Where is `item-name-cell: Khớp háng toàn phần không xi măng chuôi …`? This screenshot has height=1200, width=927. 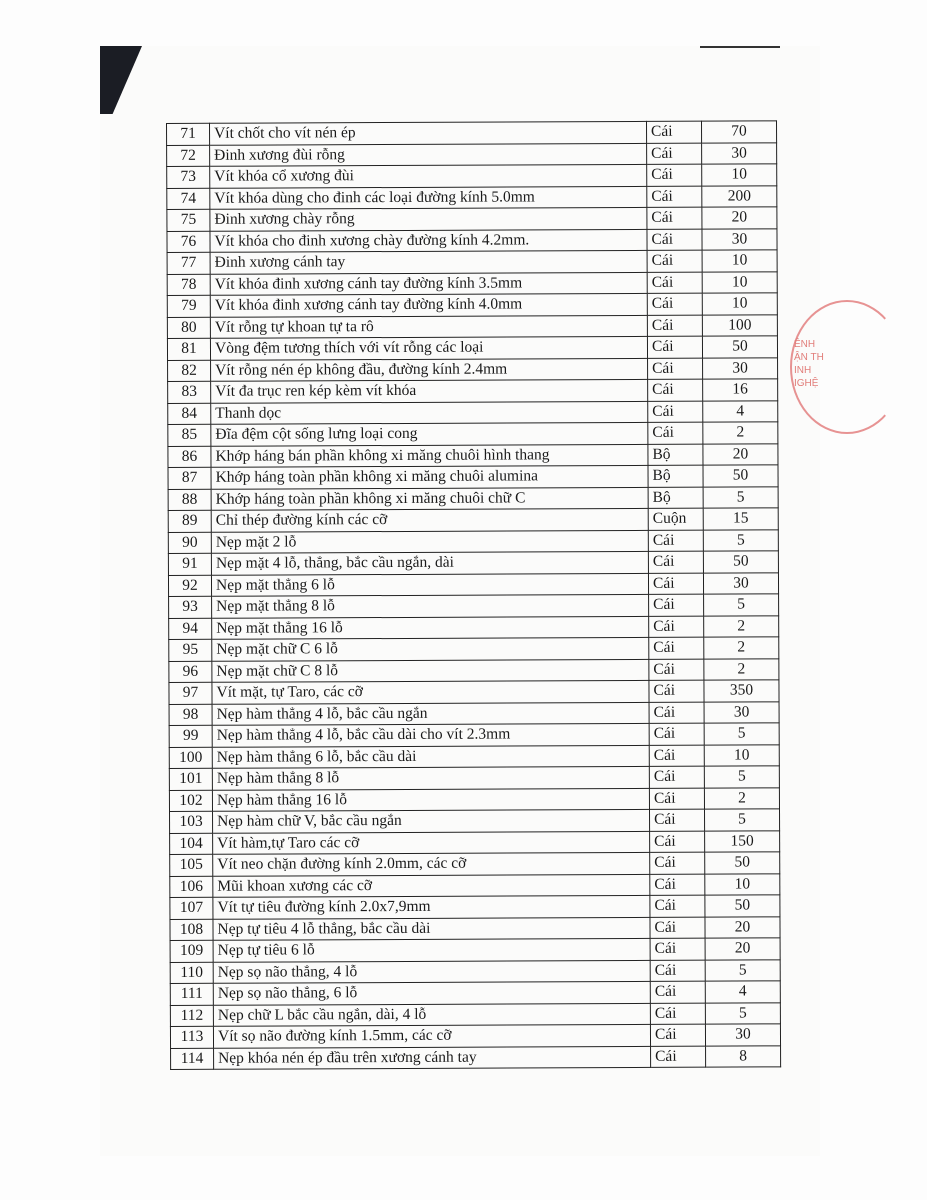
item-name-cell: Khớp háng toàn phần không xi măng chuôi … is located at coordinates (430, 498).